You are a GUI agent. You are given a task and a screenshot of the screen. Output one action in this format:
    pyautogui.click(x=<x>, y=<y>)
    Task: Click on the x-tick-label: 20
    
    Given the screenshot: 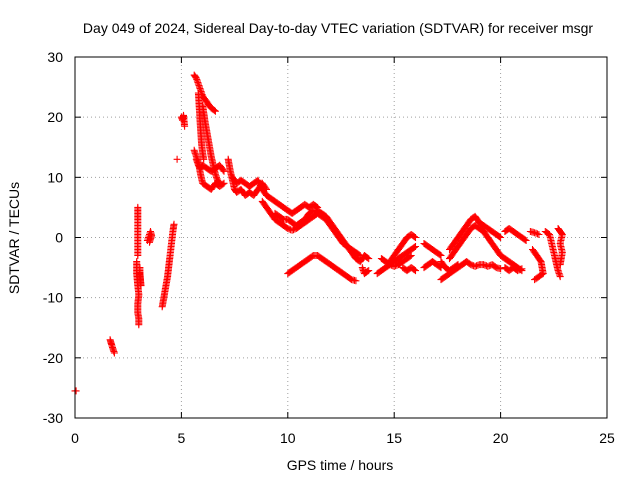 What is the action you would take?
    pyautogui.click(x=501, y=438)
    